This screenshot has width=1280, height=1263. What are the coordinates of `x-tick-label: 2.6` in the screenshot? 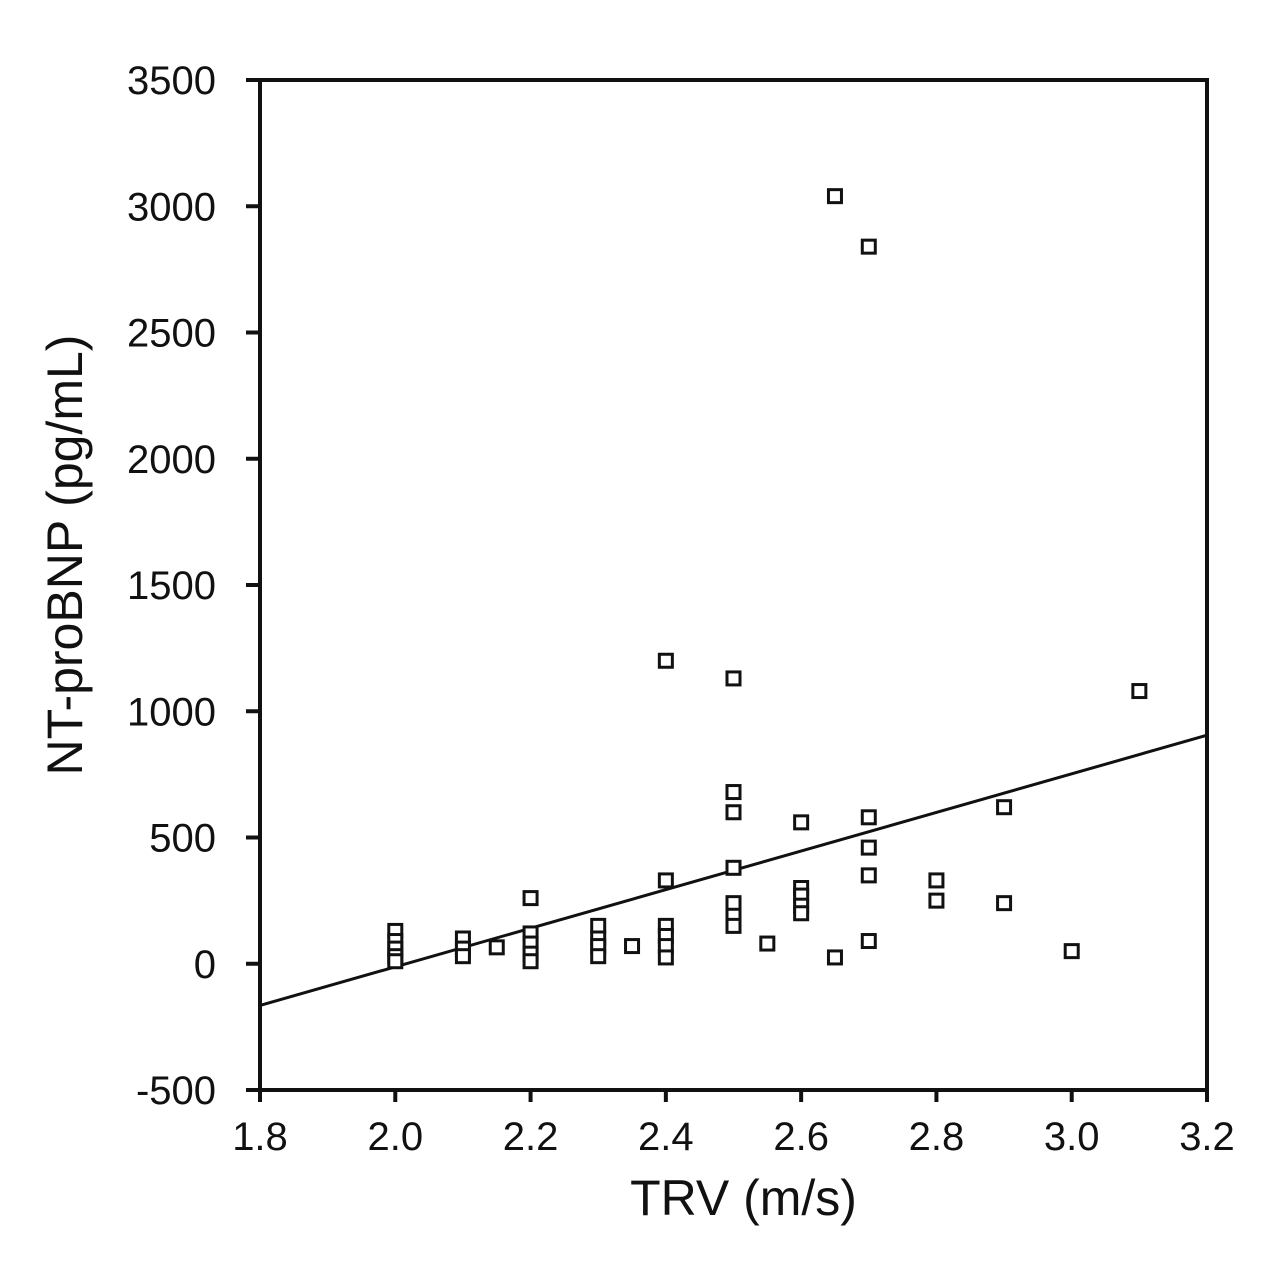 It's located at (801, 1137).